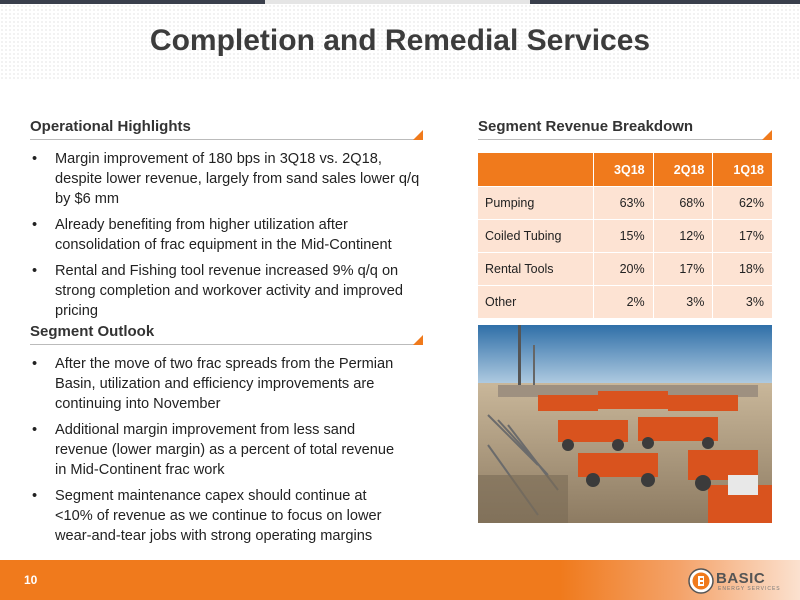 The width and height of the screenshot is (800, 600). What do you see at coordinates (682, 170) in the screenshot?
I see `column-header: 2Q18` at bounding box center [682, 170].